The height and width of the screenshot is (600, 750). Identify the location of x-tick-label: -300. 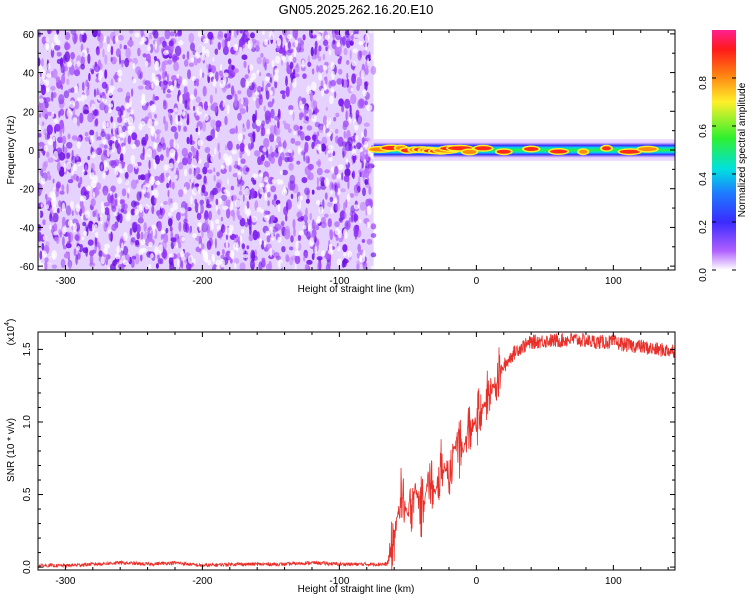
(65, 281).